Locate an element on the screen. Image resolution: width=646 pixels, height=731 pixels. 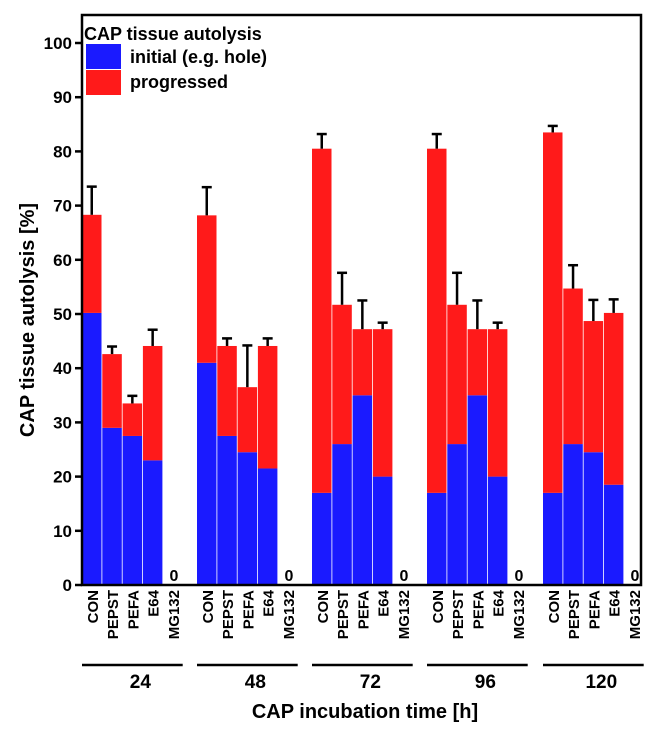
legend-label-initial: initial (e.g. hole) is located at coordinates (198, 57).